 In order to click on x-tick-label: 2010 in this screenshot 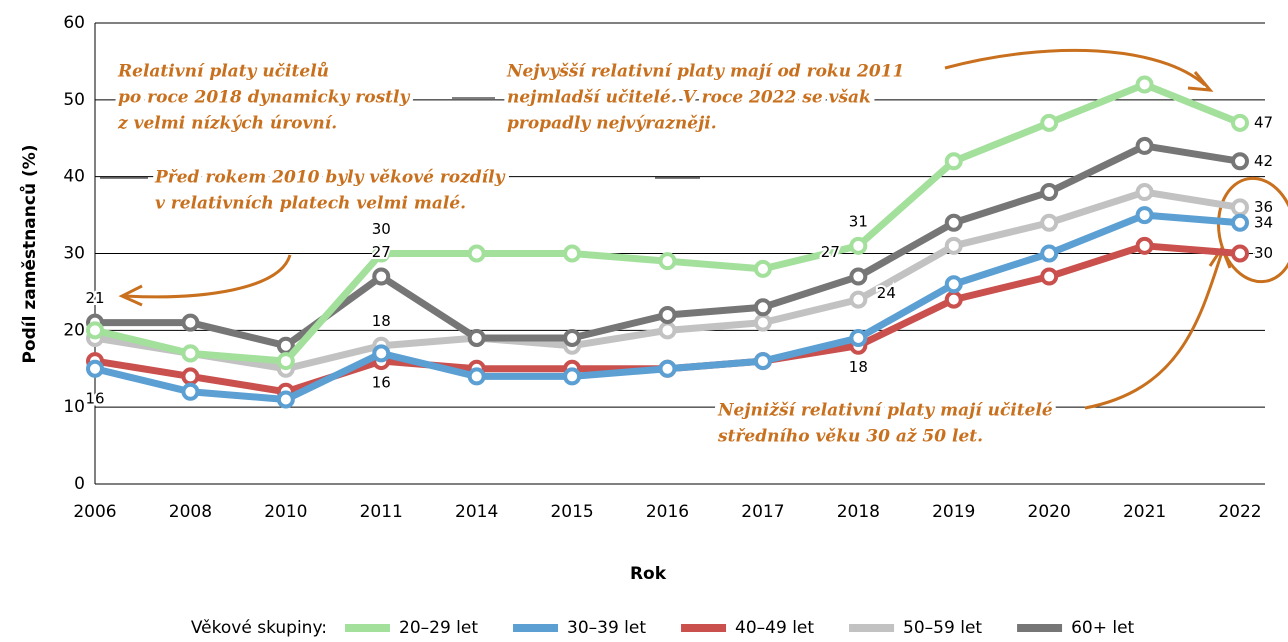, I will do `click(285, 512)`.